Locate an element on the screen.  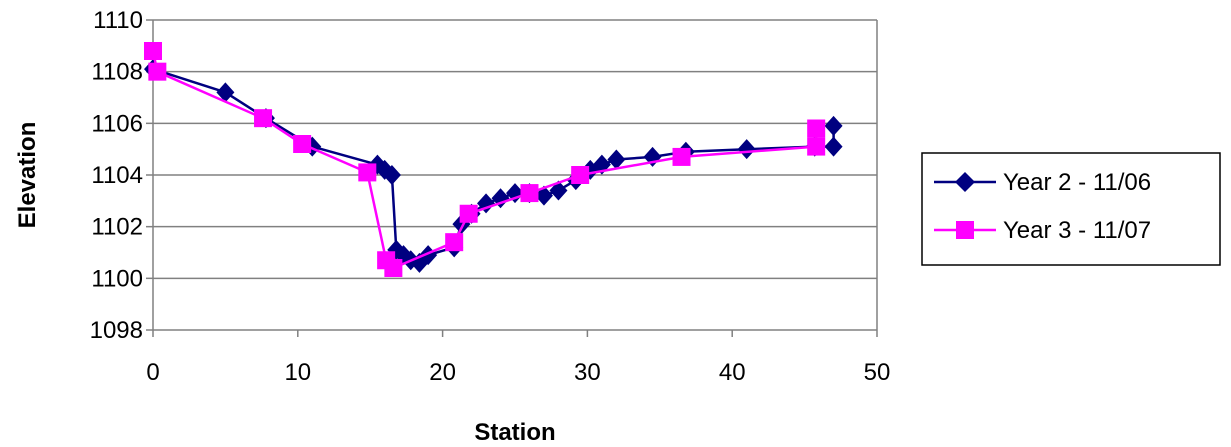
x-tick-label: 50 is located at coordinates (877, 372).